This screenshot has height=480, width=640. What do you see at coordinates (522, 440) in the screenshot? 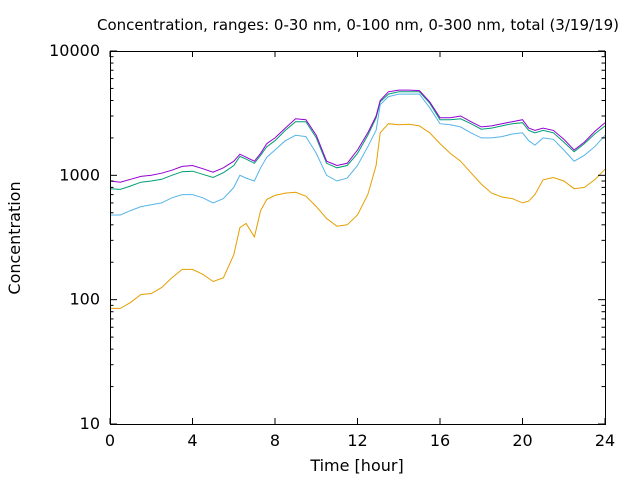
I see `x-tick-label: 20` at bounding box center [522, 440].